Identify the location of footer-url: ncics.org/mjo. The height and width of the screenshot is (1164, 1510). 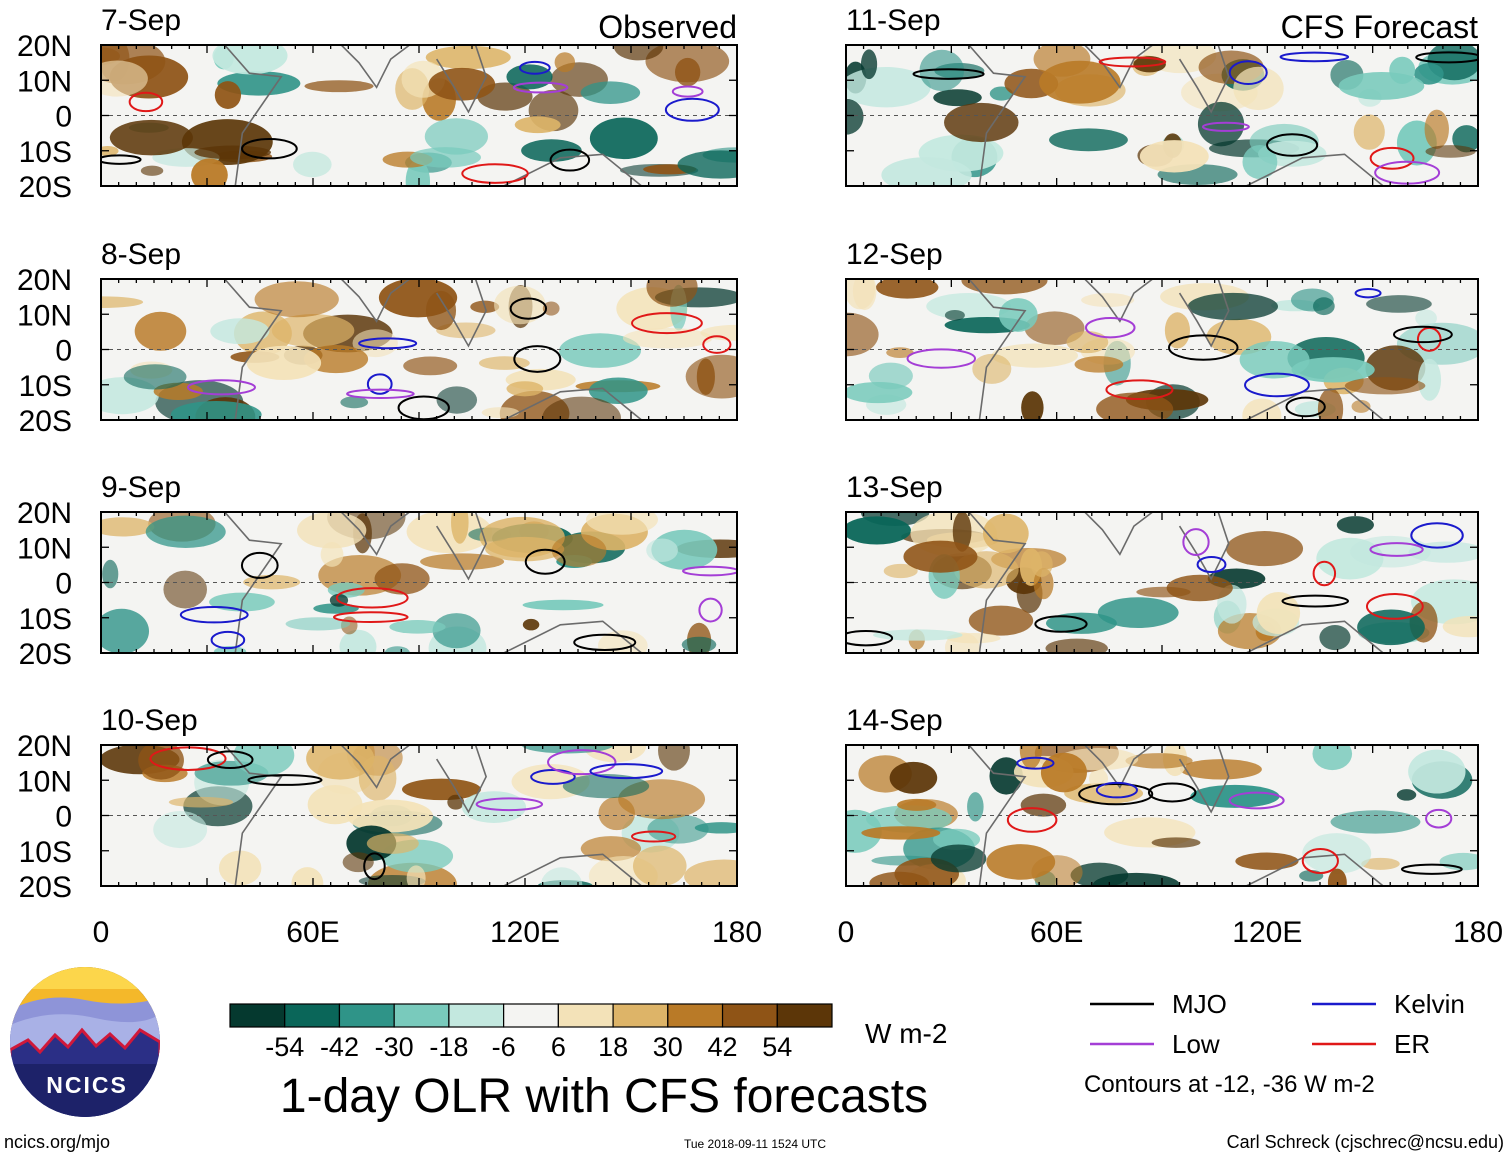
(57, 1142).